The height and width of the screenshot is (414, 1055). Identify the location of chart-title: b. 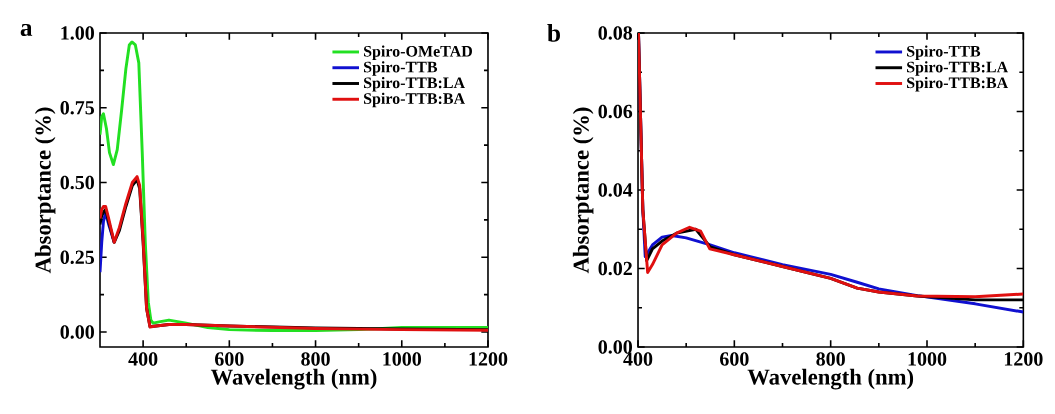
(553, 32).